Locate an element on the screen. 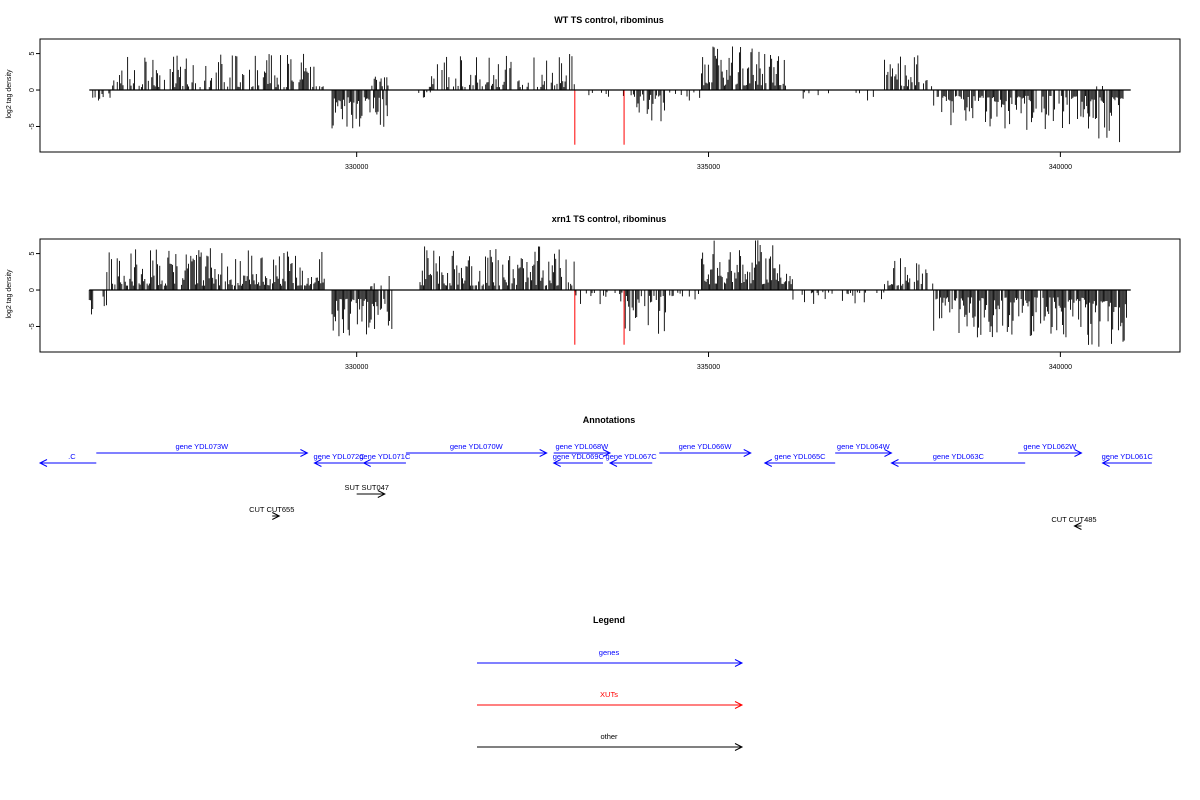  annotation-label: gene YDL069C is located at coordinates (579, 456).